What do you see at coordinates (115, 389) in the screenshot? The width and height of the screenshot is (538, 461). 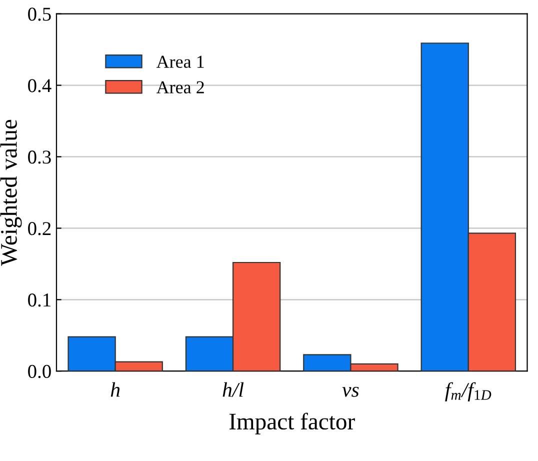 I see `x-tick-label: h` at bounding box center [115, 389].